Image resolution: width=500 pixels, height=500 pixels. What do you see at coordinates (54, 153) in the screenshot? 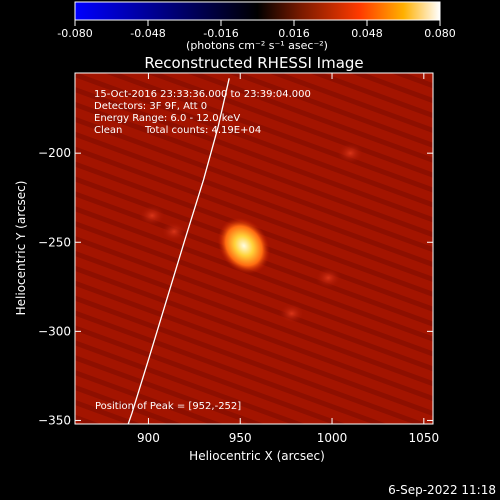
I see `y-tick-label: −200` at bounding box center [54, 153].